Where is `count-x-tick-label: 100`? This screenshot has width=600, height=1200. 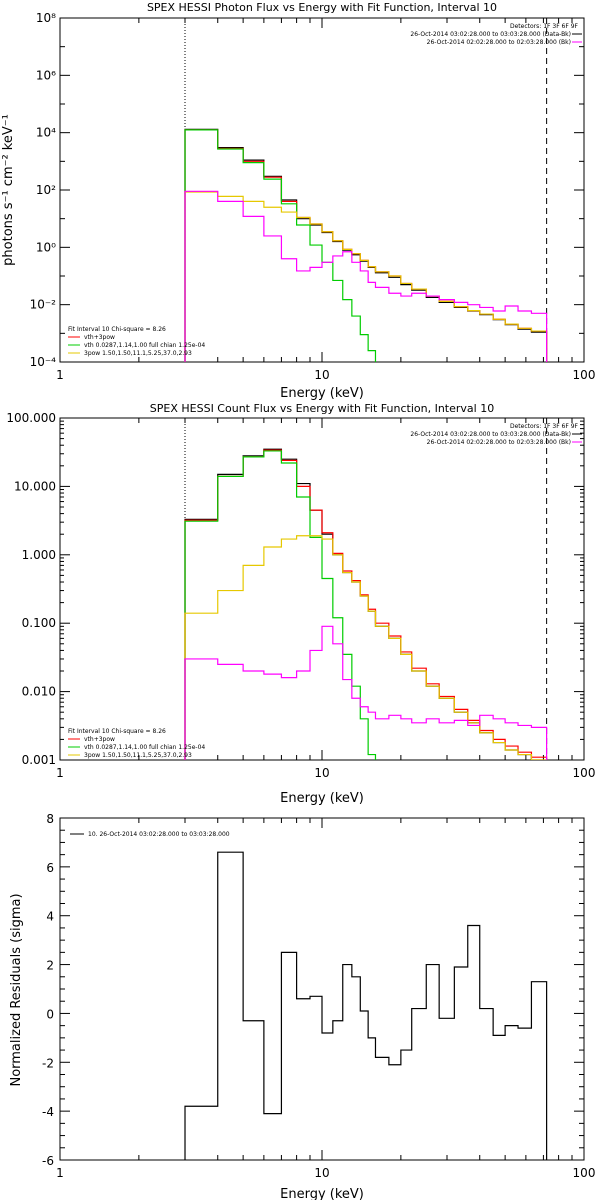
count-x-tick-label: 100 is located at coordinates (584, 773).